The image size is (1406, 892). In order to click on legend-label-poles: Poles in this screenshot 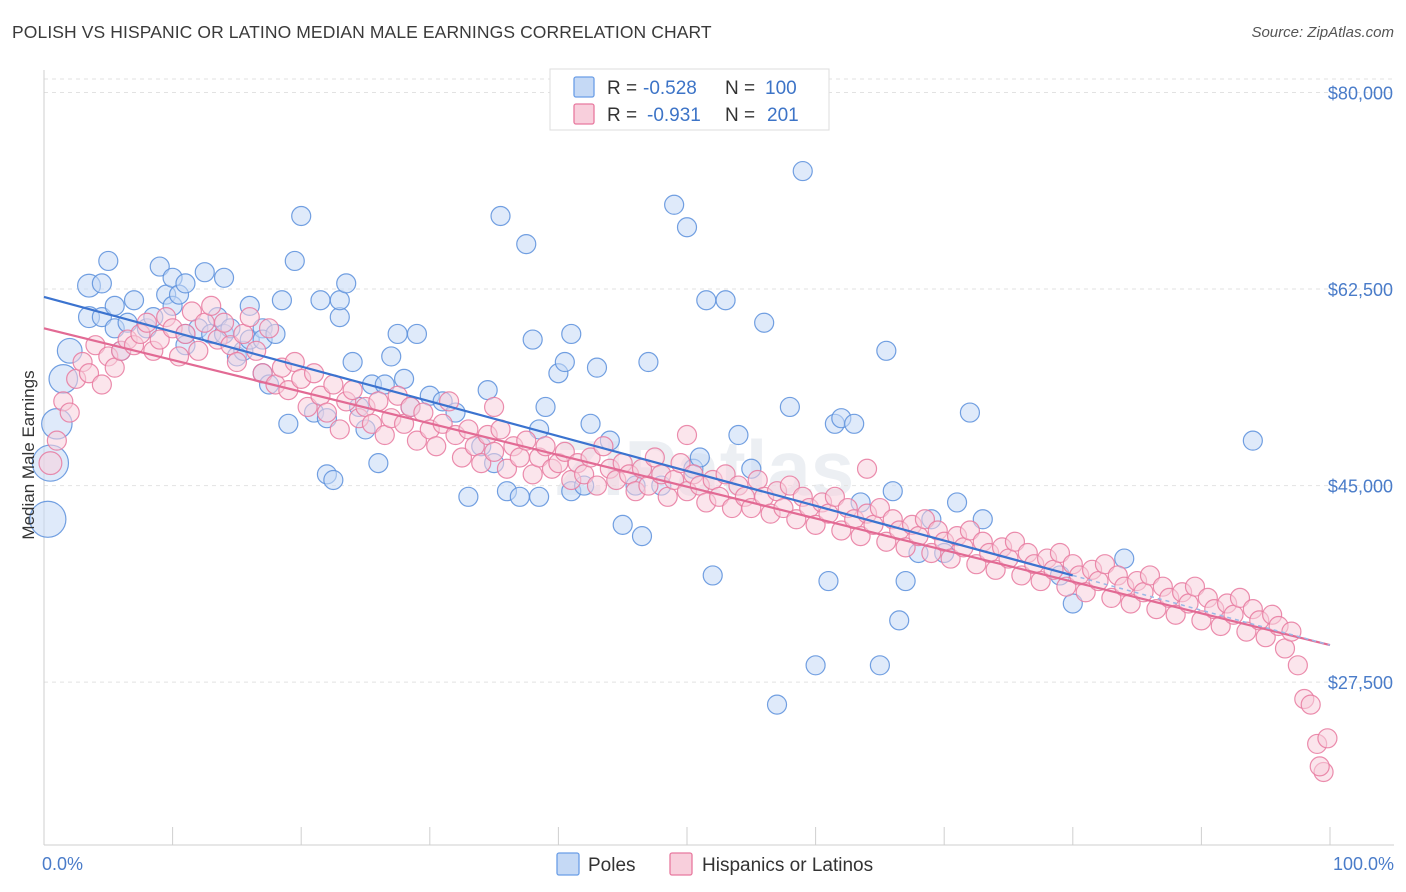, I will do `click(612, 865)`.